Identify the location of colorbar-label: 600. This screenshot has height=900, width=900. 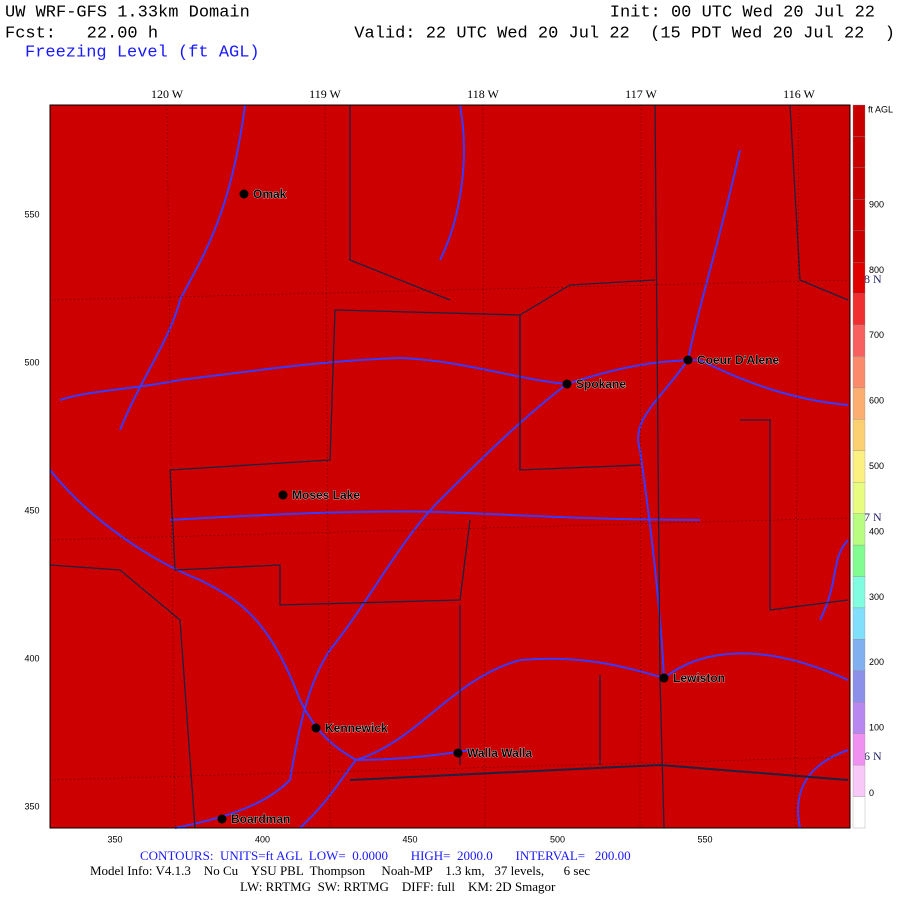
(876, 401).